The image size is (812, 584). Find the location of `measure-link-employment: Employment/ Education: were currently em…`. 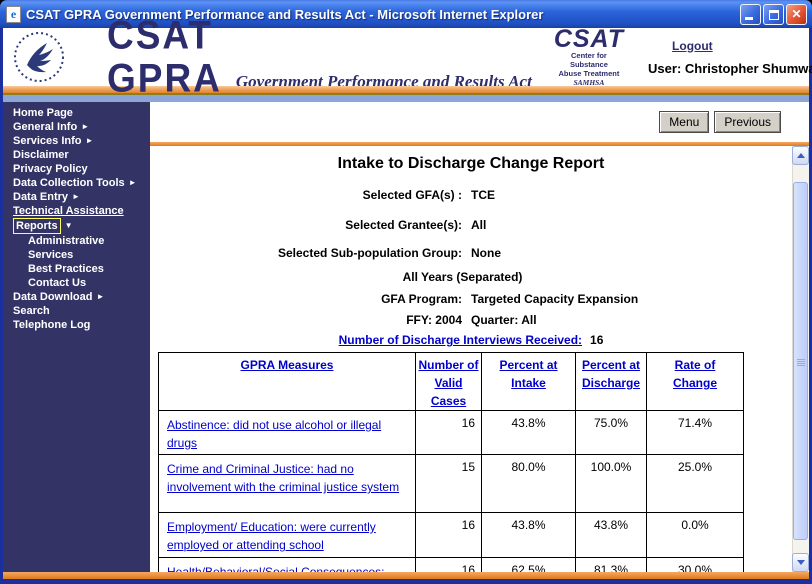

measure-link-employment: Employment/ Education: were currently em… is located at coordinates (271, 536).